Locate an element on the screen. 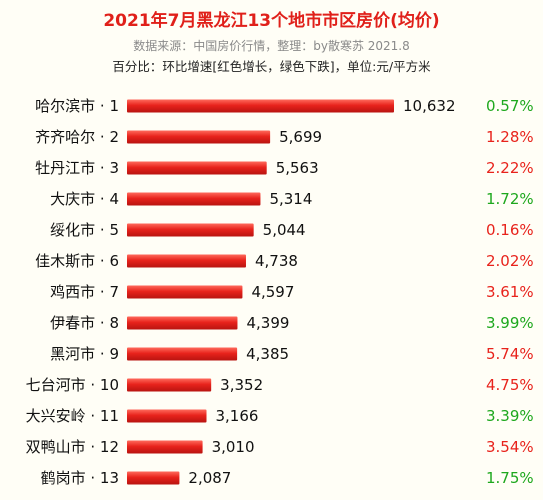 This screenshot has height=500, width=543. change-label: 2.02% is located at coordinates (510, 261).